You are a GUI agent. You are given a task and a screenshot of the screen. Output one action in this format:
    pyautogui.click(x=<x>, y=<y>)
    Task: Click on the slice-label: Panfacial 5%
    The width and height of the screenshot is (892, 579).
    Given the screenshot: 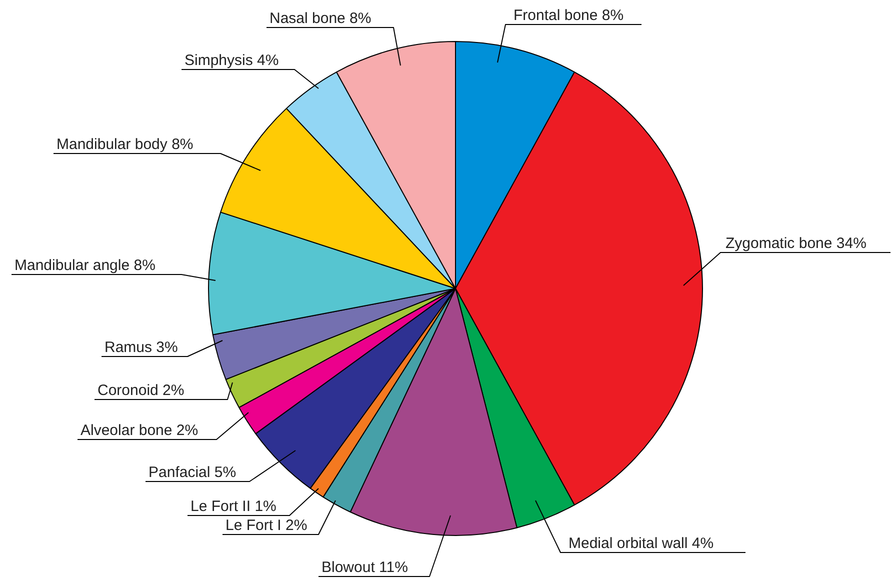 What is the action you would take?
    pyautogui.click(x=192, y=472)
    